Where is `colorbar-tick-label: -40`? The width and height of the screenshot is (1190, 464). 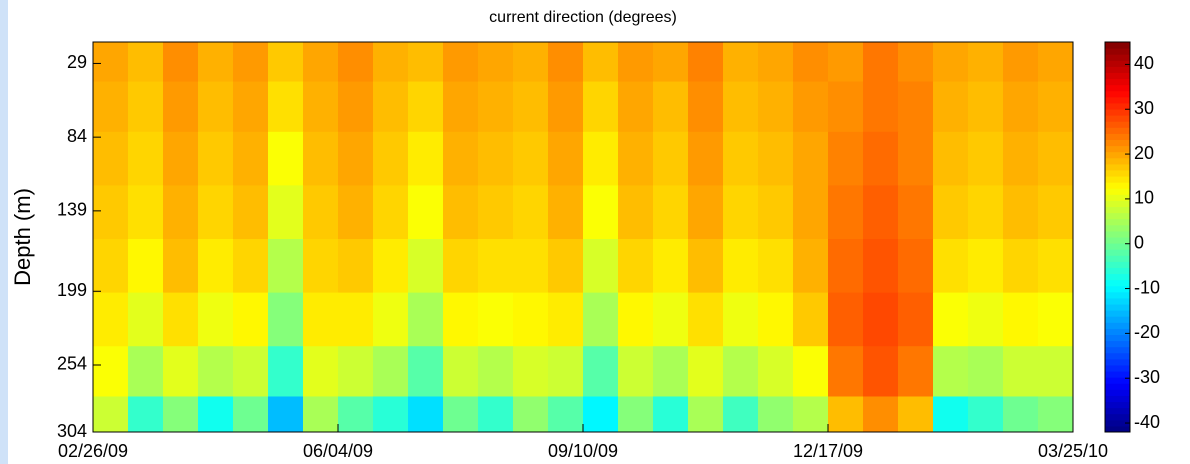
colorbar-tick-label: -40 is located at coordinates (1147, 422).